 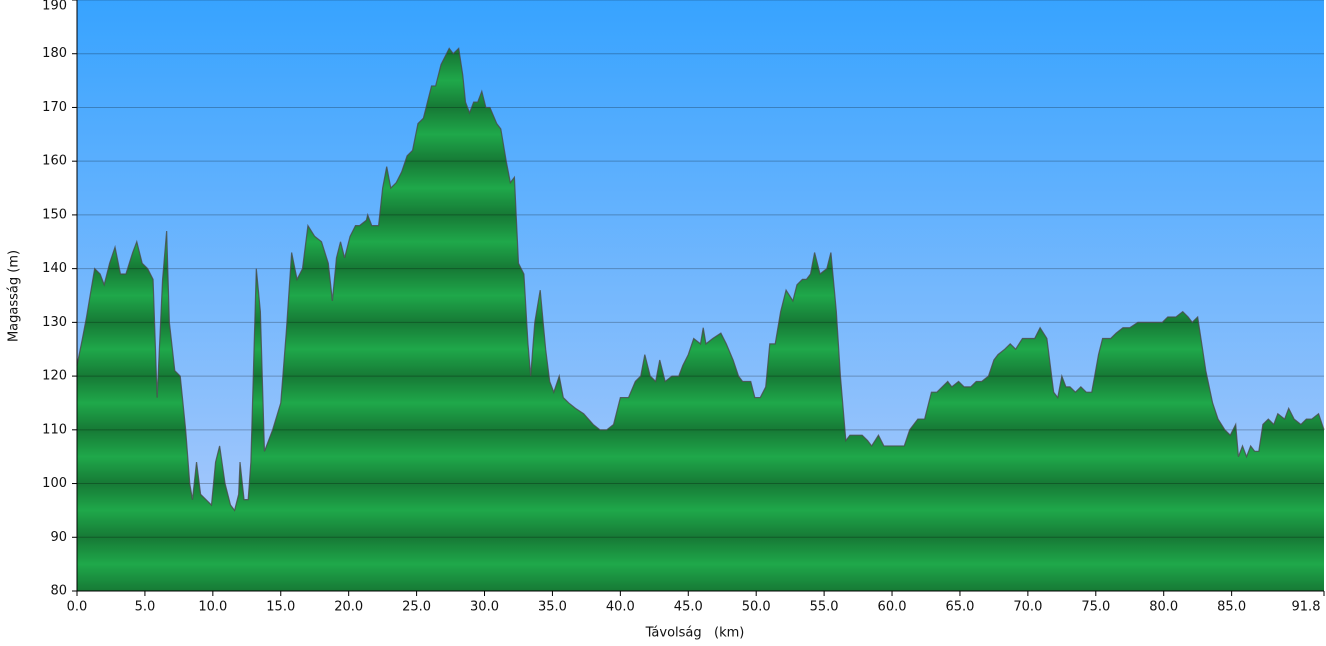 What do you see at coordinates (280, 607) in the screenshot?
I see `x-tick-label: 15.0` at bounding box center [280, 607].